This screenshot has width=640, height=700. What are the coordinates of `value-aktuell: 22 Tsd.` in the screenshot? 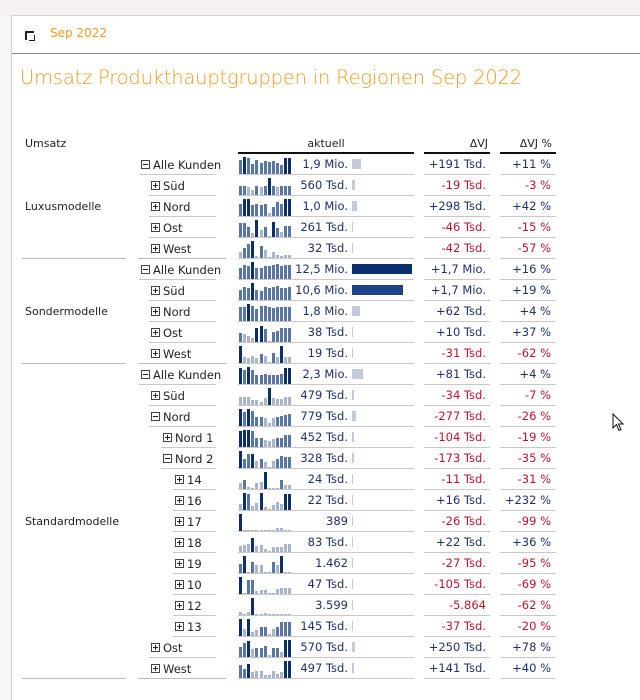 It's located at (327, 500).